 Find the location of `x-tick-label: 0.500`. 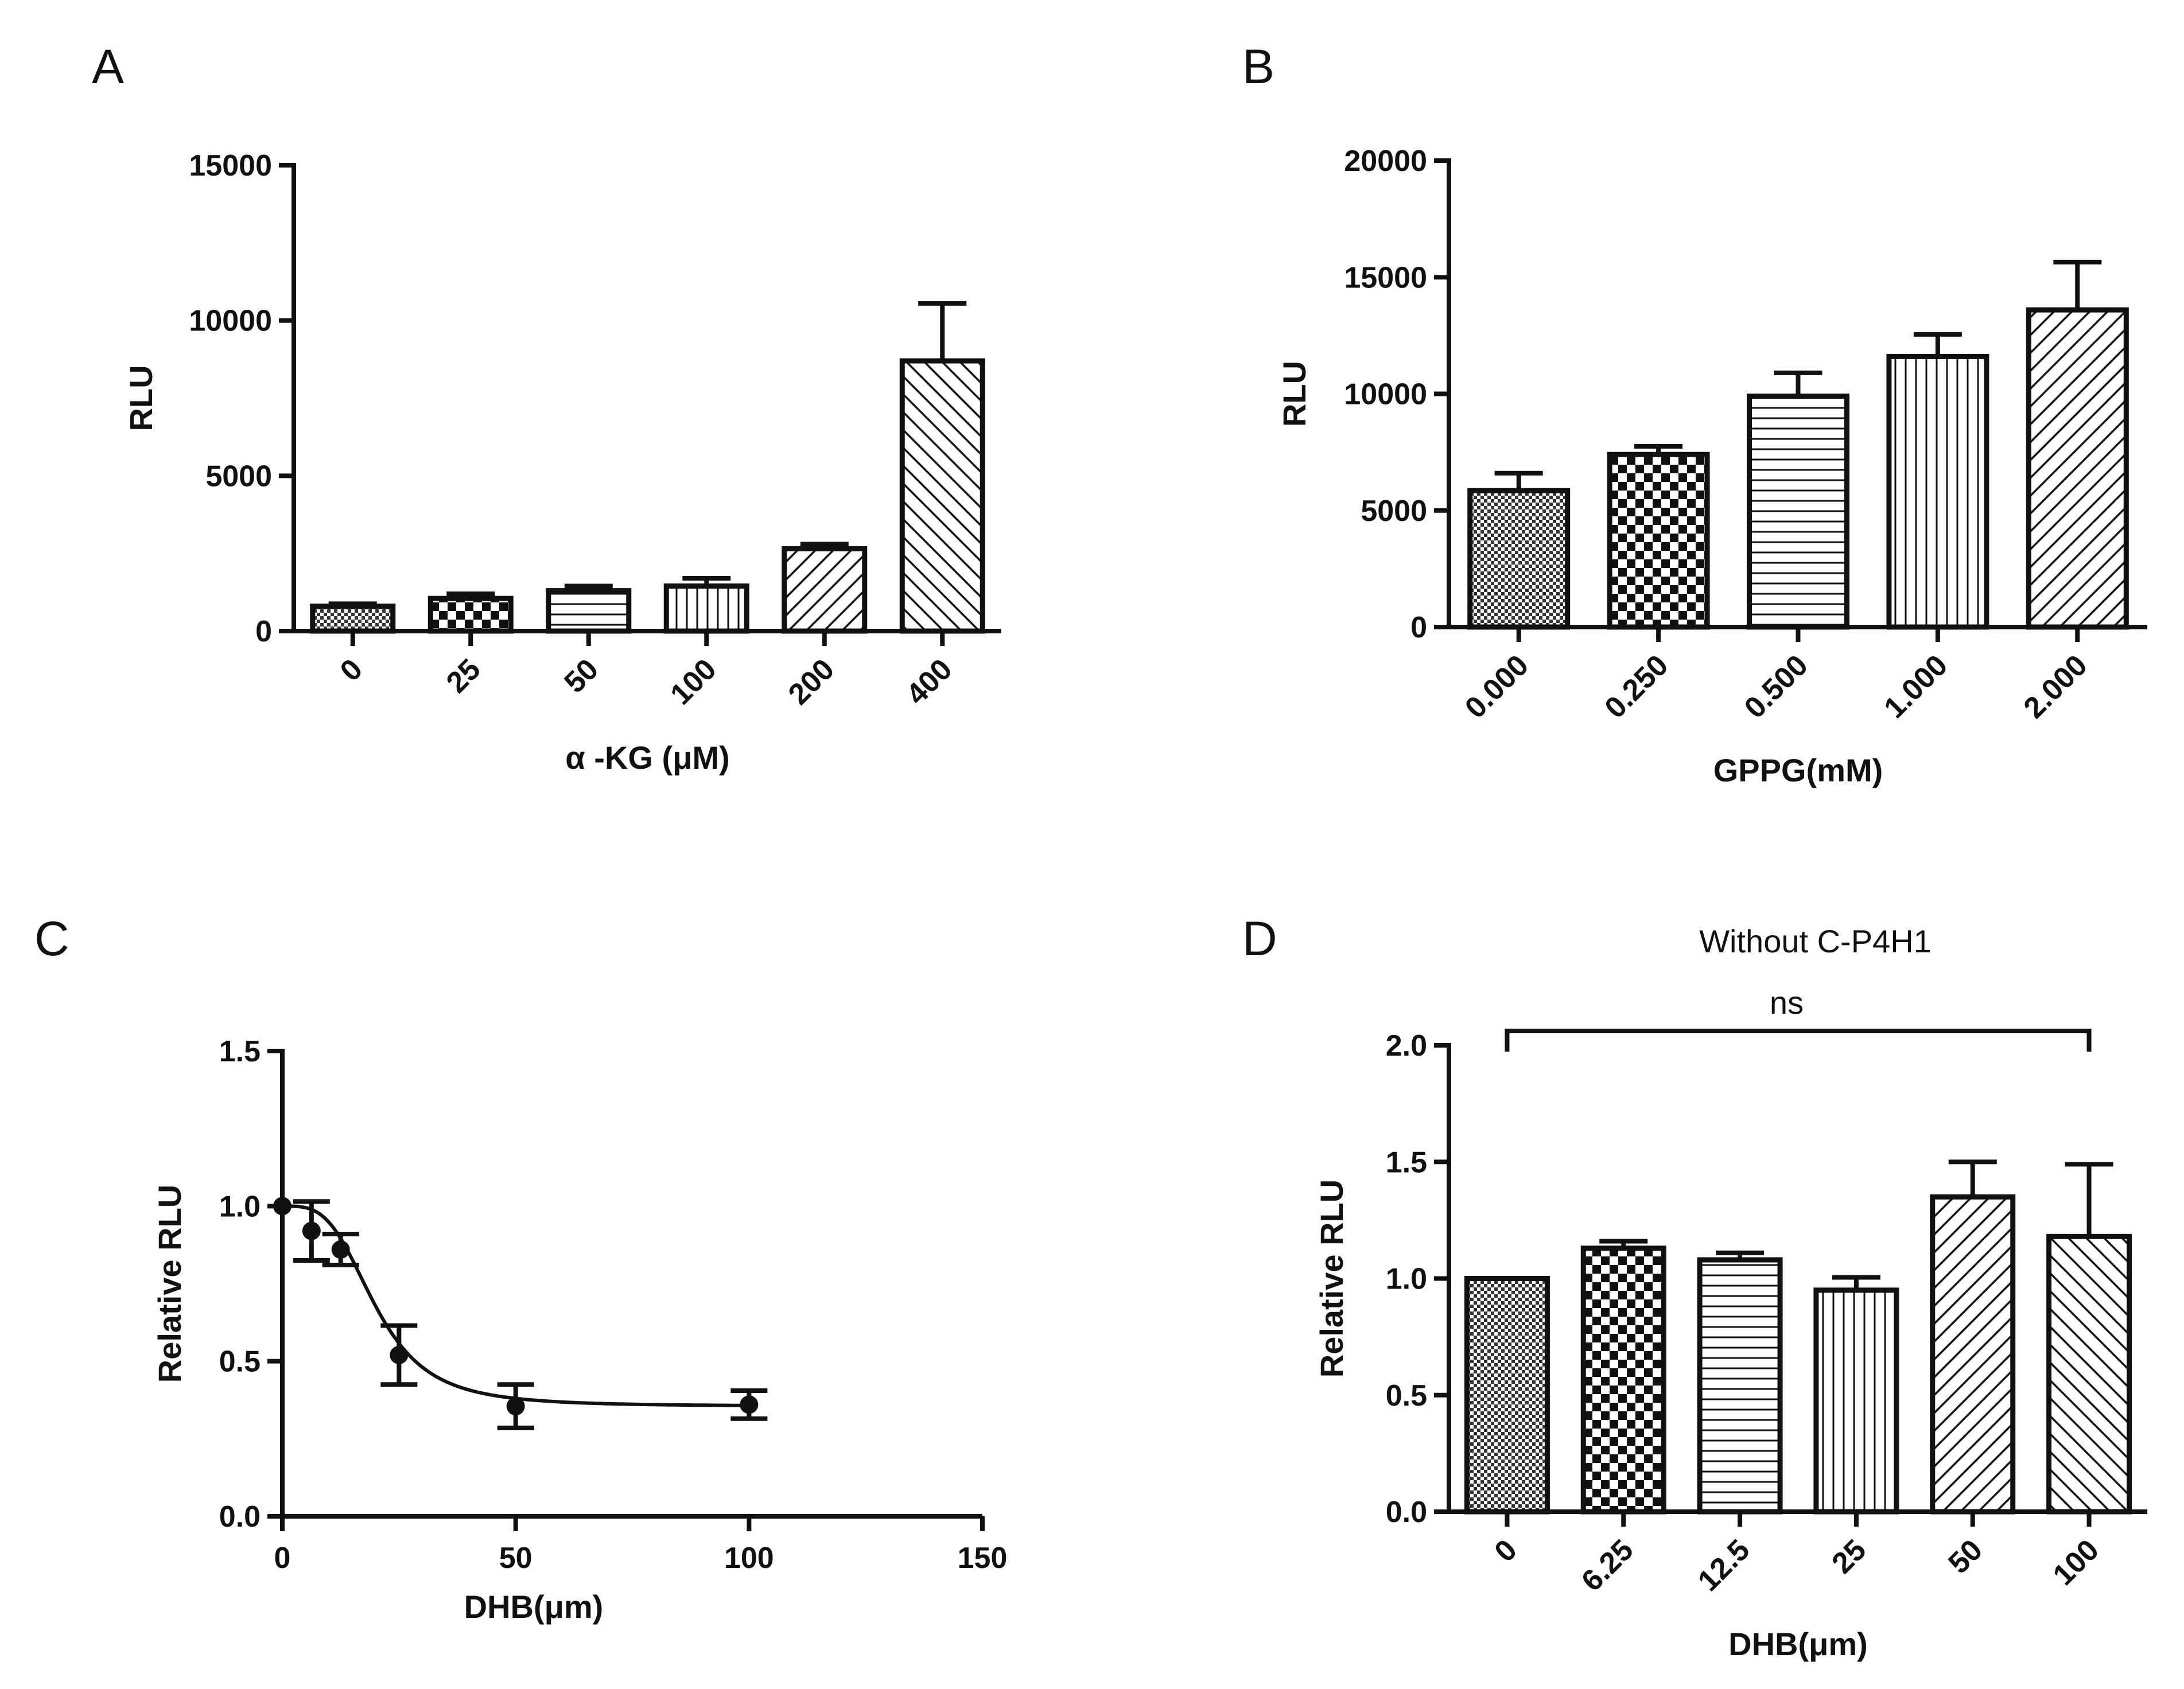

x-tick-label: 0.500 is located at coordinates (1776, 686).